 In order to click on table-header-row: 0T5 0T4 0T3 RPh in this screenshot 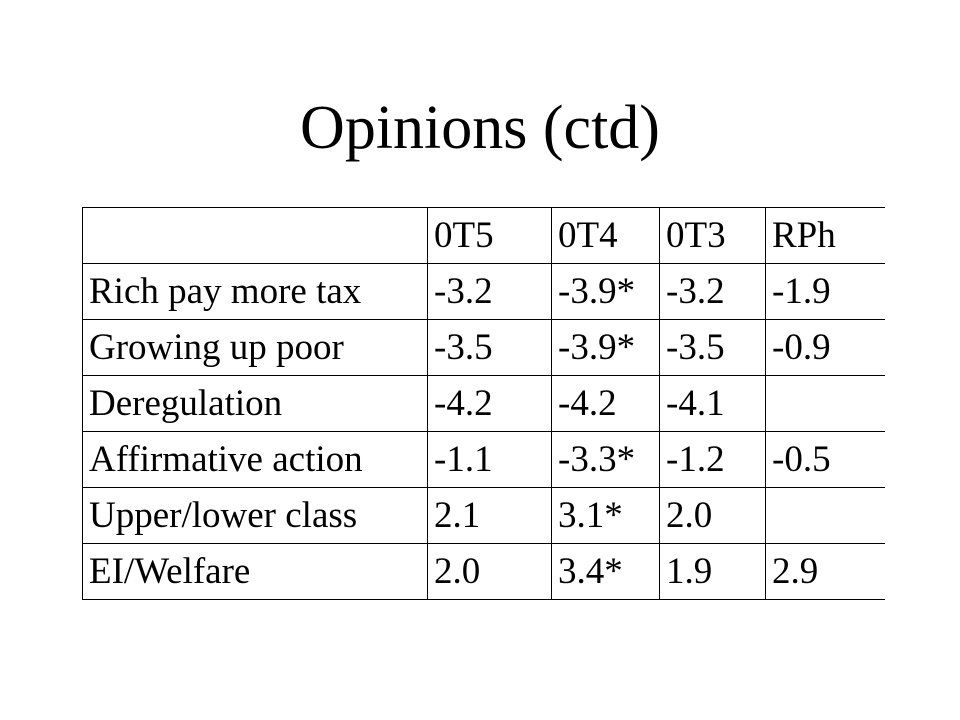, I will do `click(483, 235)`.